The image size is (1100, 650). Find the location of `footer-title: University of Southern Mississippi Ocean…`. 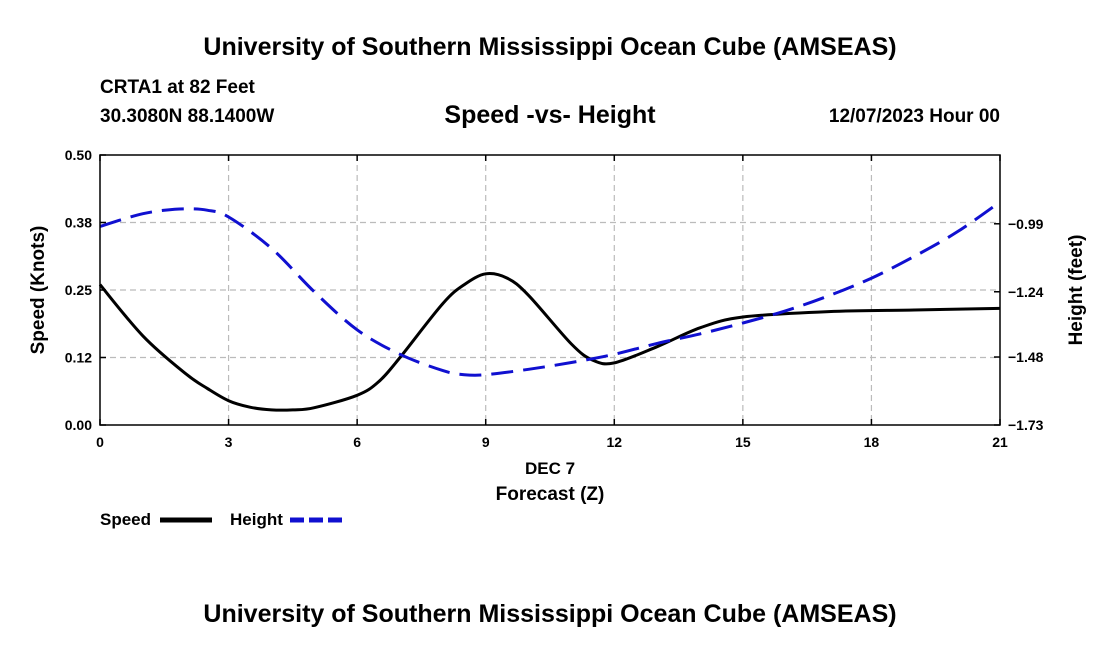

footer-title: University of Southern Mississippi Ocean… is located at coordinates (550, 614).